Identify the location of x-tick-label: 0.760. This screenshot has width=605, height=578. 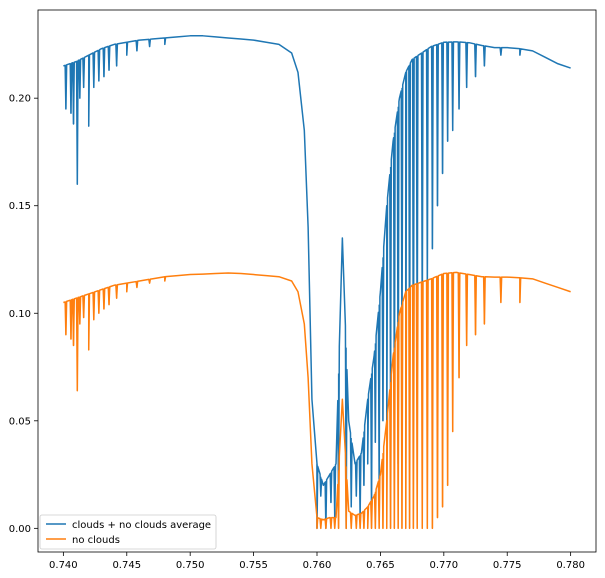
(317, 565).